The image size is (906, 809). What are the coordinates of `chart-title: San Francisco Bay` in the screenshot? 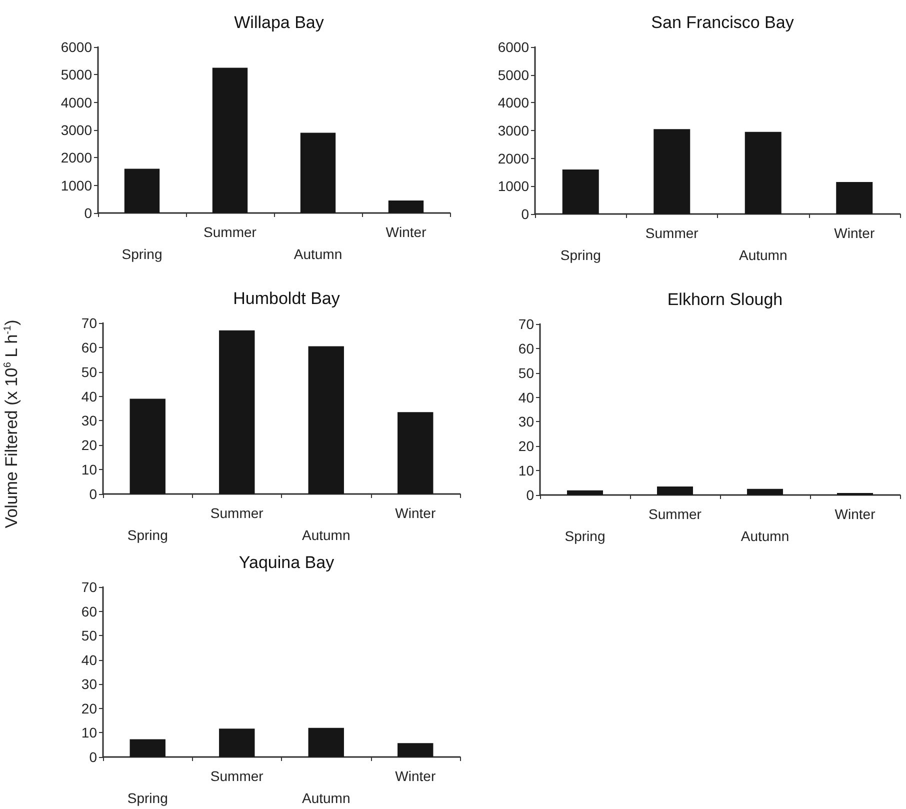 It's located at (722, 22).